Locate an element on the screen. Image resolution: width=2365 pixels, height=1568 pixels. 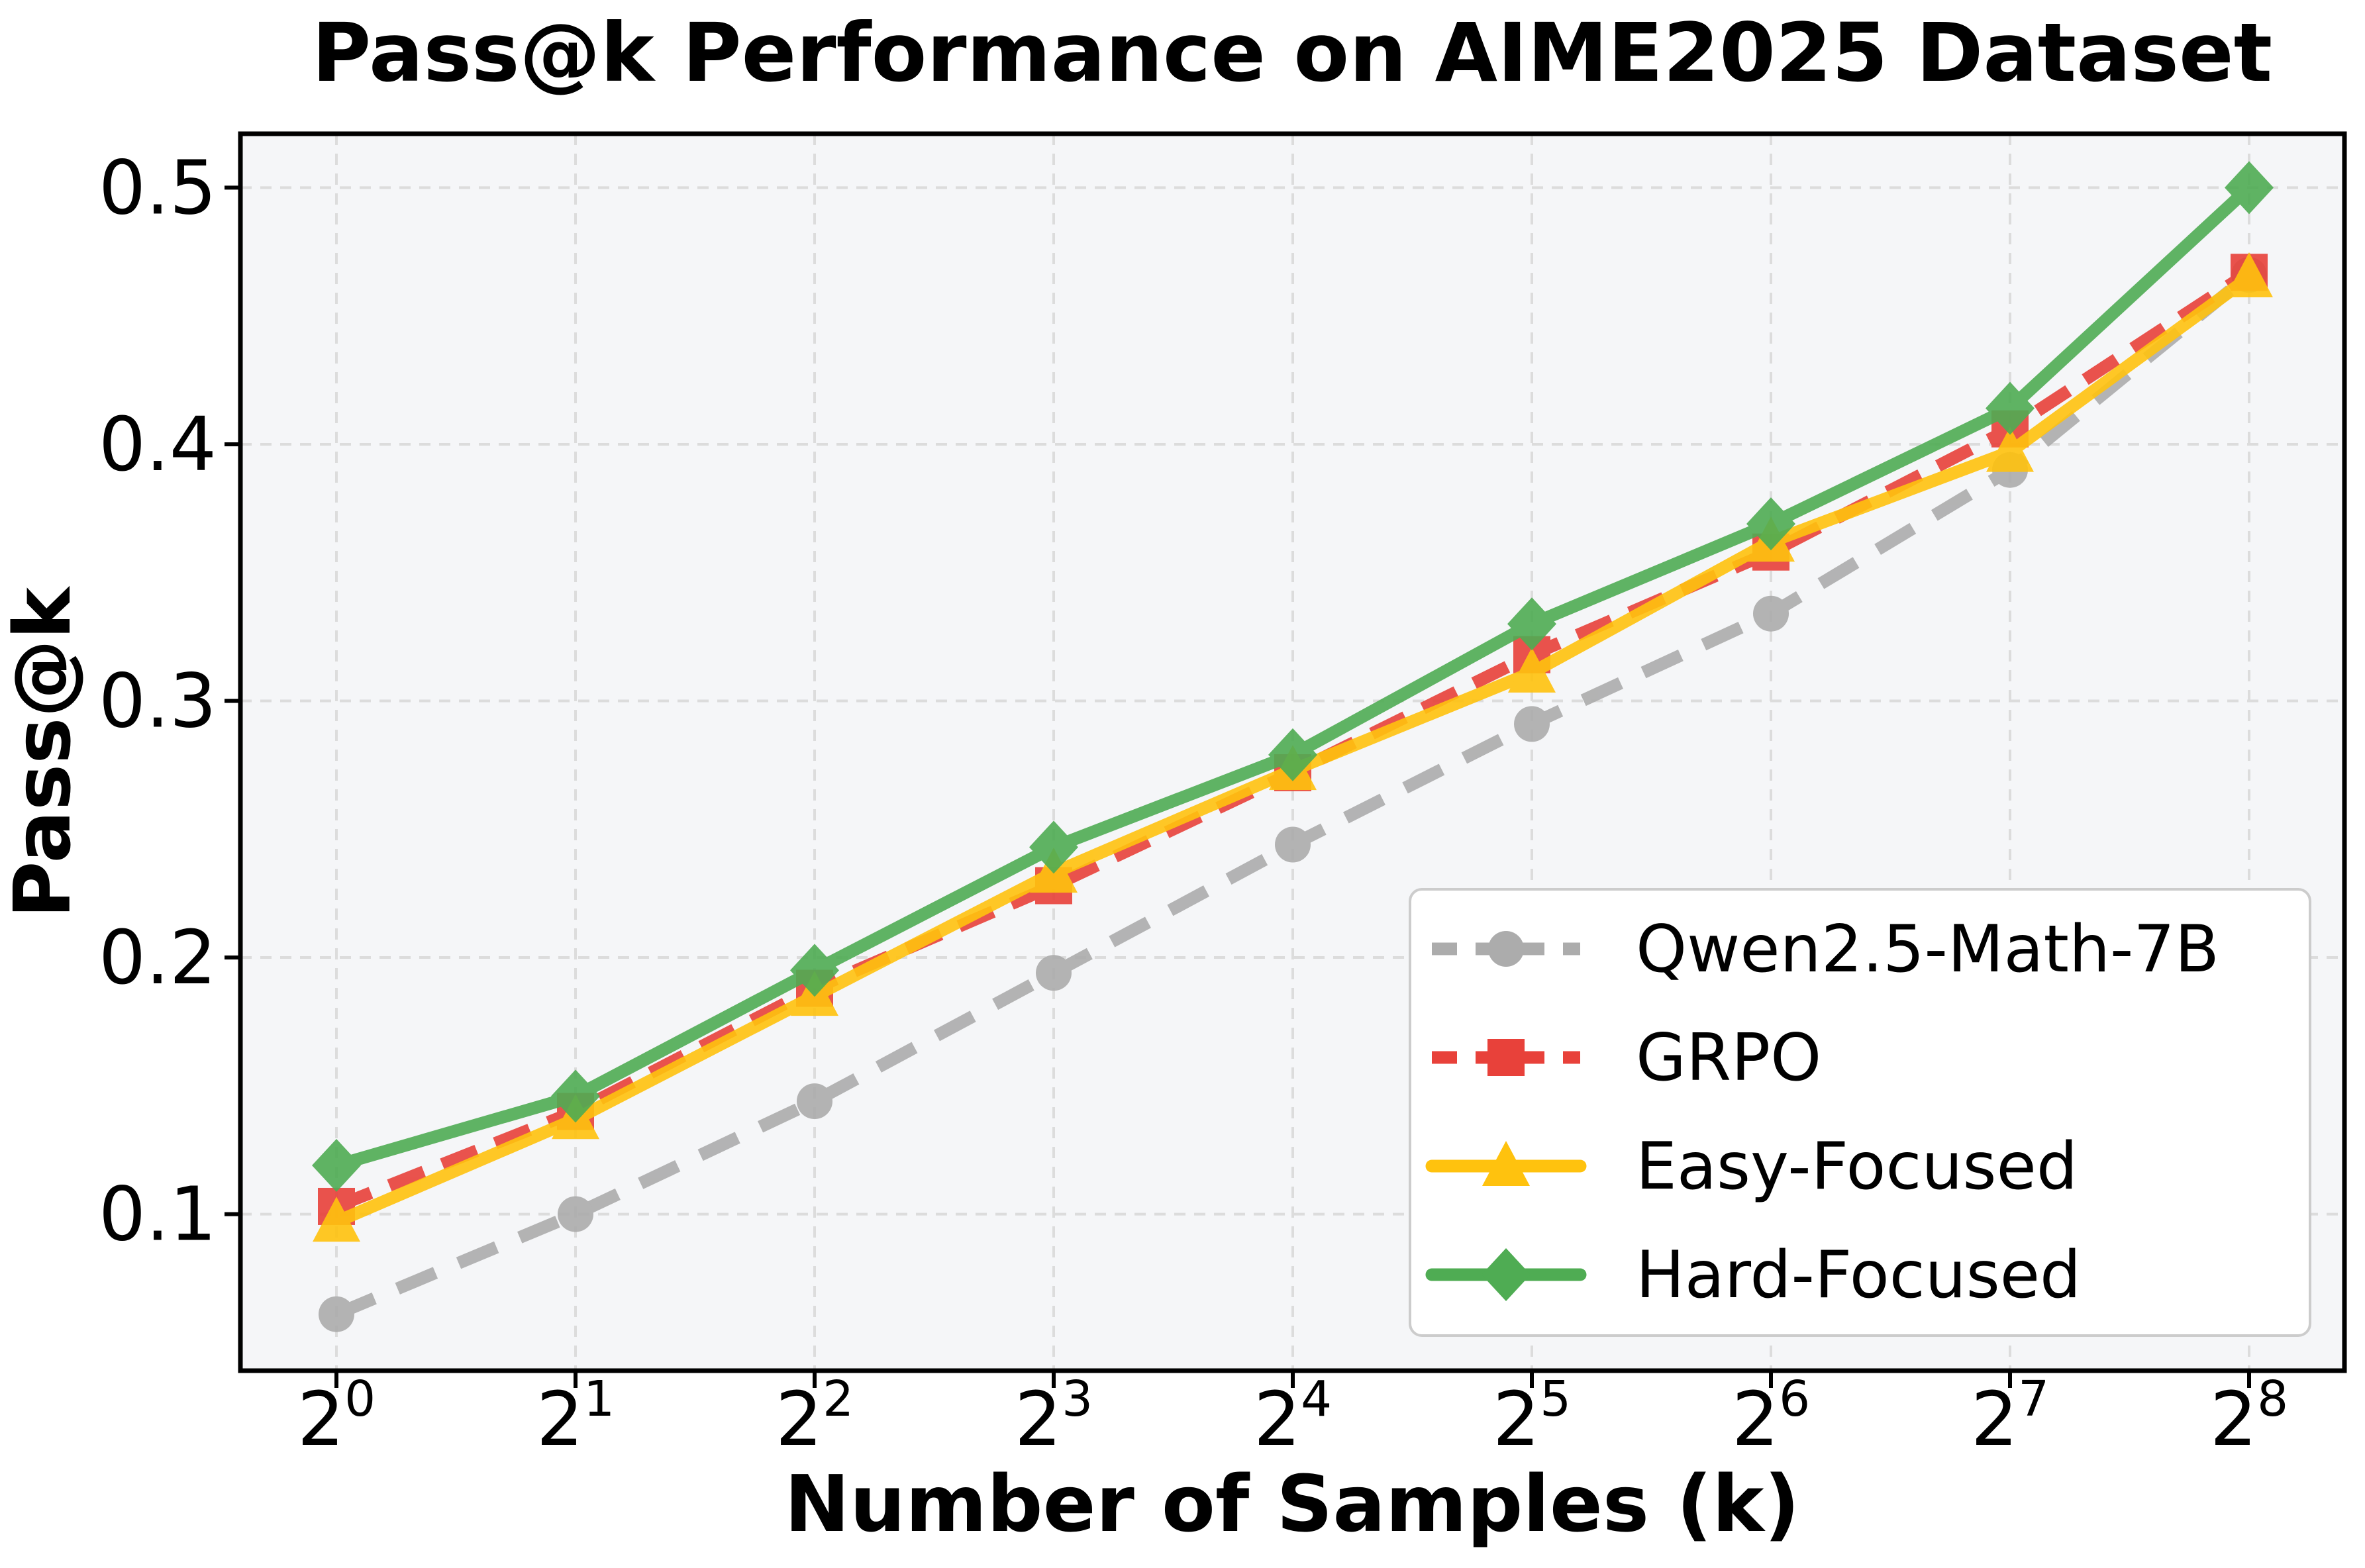
x-tick-label: 26 is located at coordinates (1771, 1417).